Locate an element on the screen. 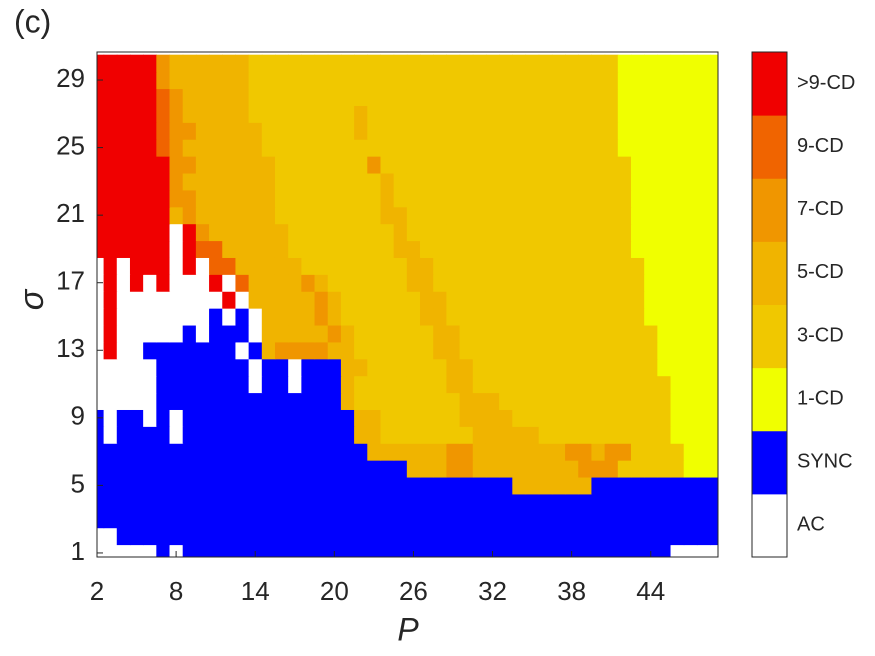  y-tick-label: 29 is located at coordinates (70, 78).